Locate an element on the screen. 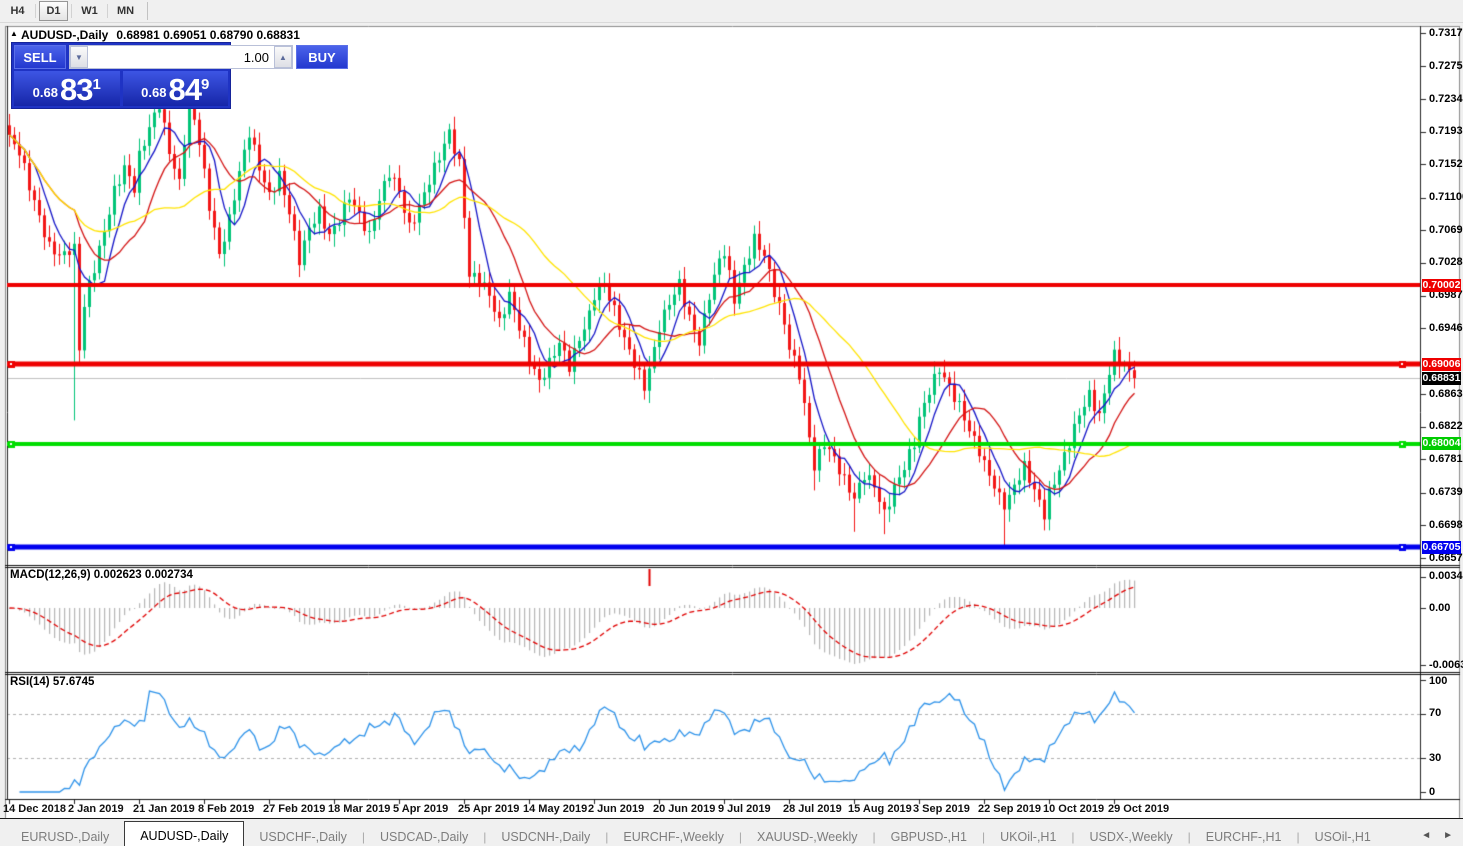  tab-usdcad-daily: USDCAD-,Daily is located at coordinates (424, 836).